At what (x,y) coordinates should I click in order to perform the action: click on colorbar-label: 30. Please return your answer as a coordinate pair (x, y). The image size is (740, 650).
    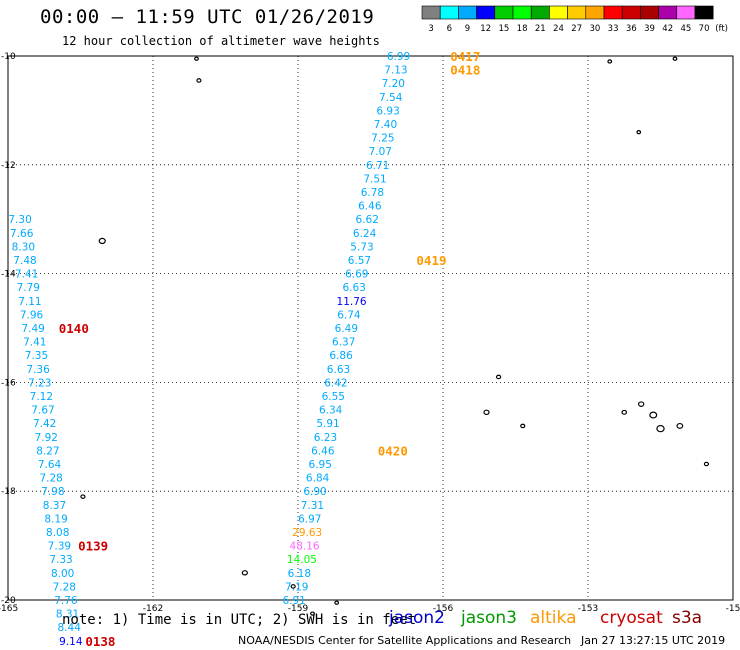
    Looking at the image, I should click on (594, 29).